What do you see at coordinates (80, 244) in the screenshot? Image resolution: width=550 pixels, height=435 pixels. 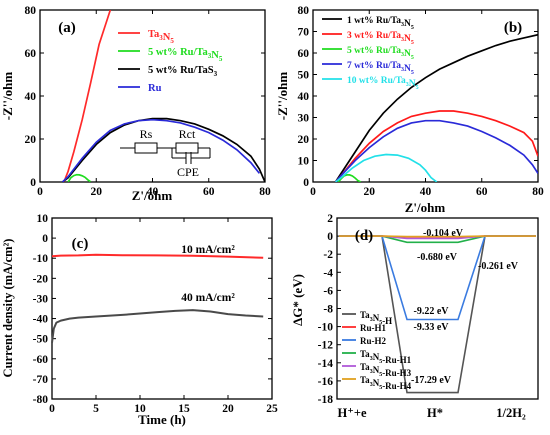 I see `panel-c-label: (c)` at bounding box center [80, 244].